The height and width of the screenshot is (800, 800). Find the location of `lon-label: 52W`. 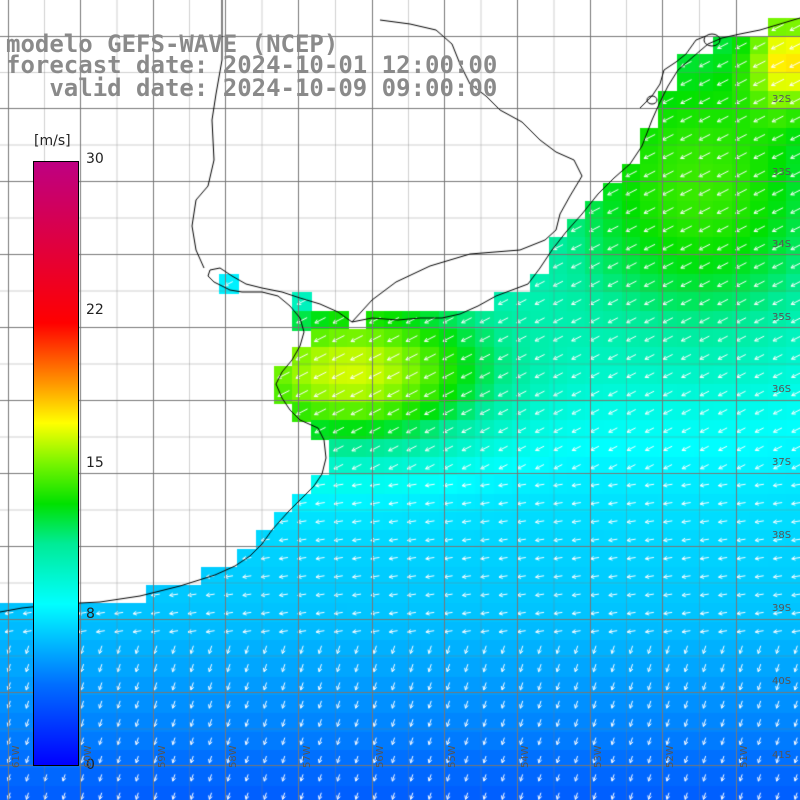

lon-label: 52W is located at coordinates (670, 756).